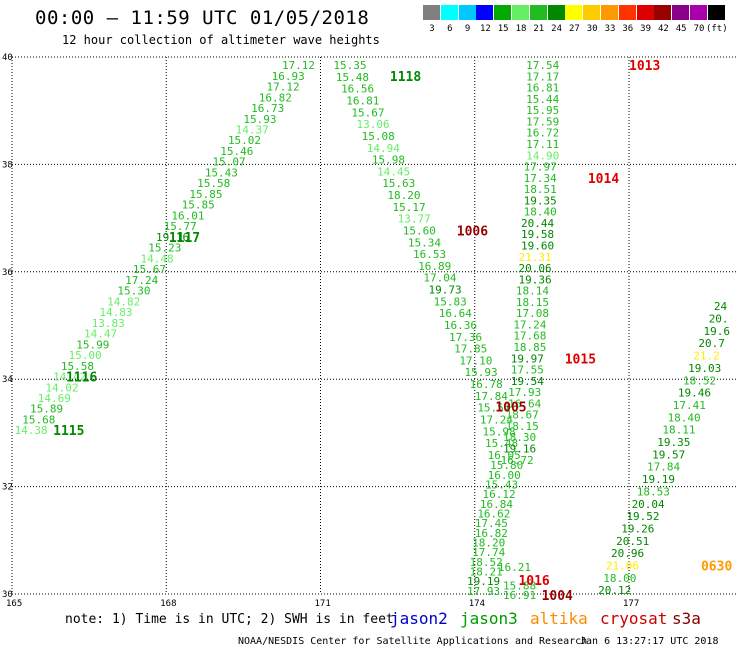  Describe the element at coordinates (434, 266) in the screenshot. I see `swh-value: 16.89` at that location.